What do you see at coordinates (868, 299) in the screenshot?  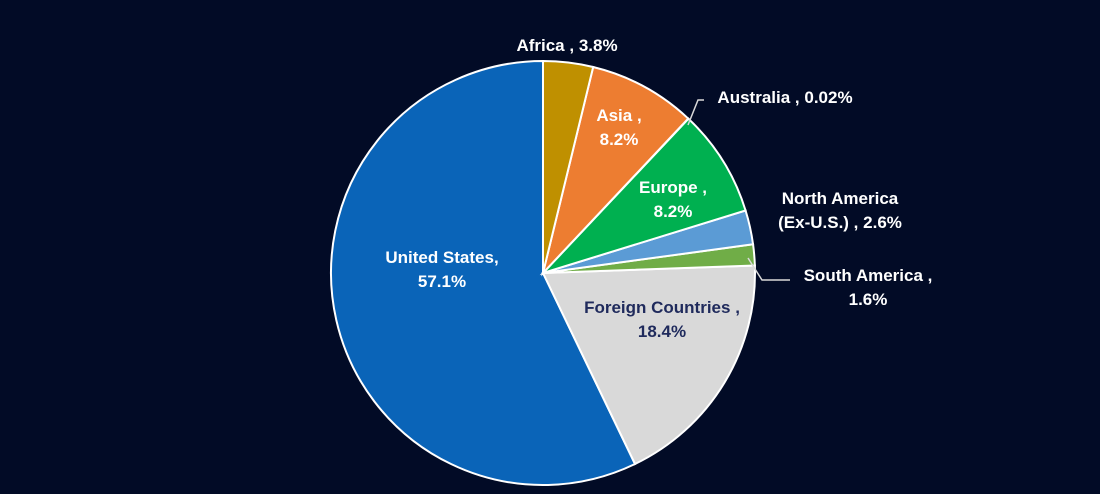 I see `value-label: 1.6%` at bounding box center [868, 299].